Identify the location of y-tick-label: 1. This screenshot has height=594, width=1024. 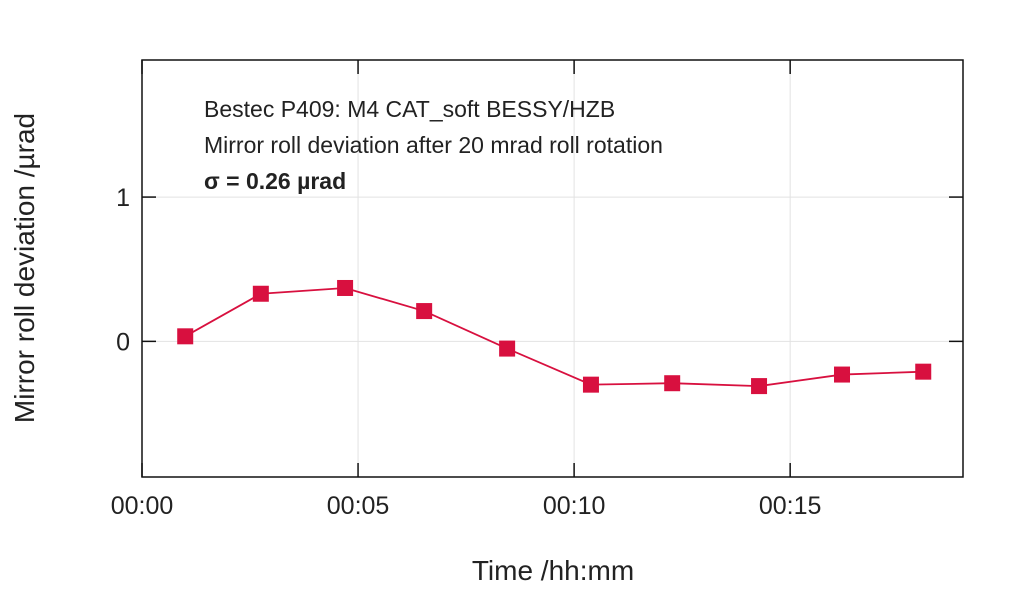
(123, 198).